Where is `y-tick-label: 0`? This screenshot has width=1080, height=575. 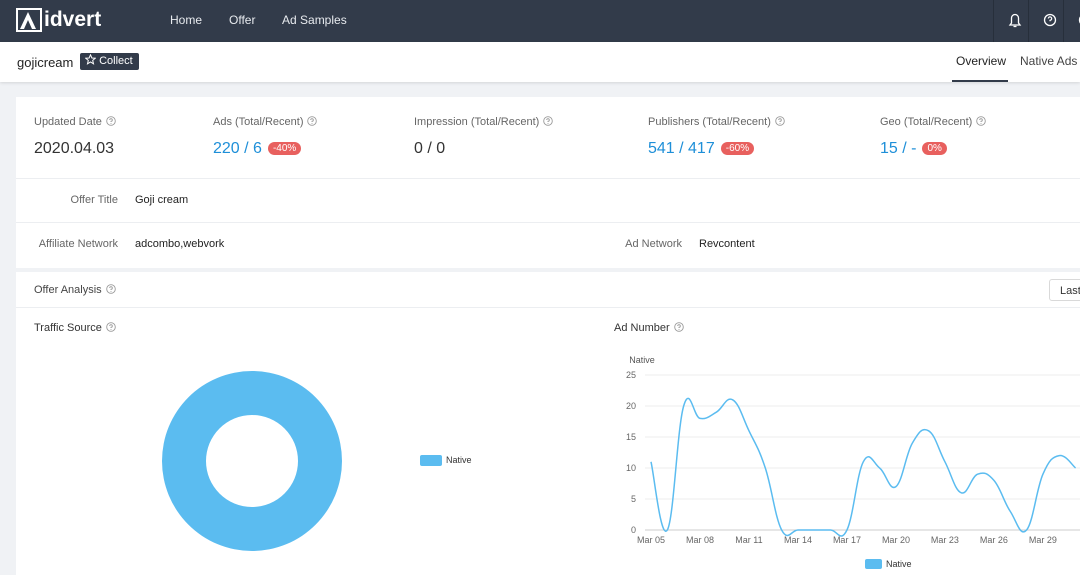
y-tick-label: 0 is located at coordinates (633, 530).